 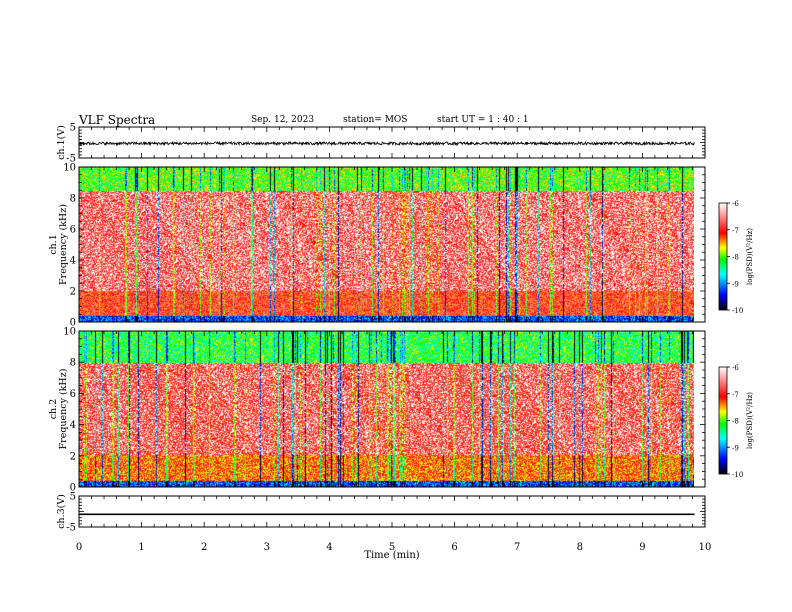 I want to click on y-axis-label: ch.2, so click(x=53, y=409).